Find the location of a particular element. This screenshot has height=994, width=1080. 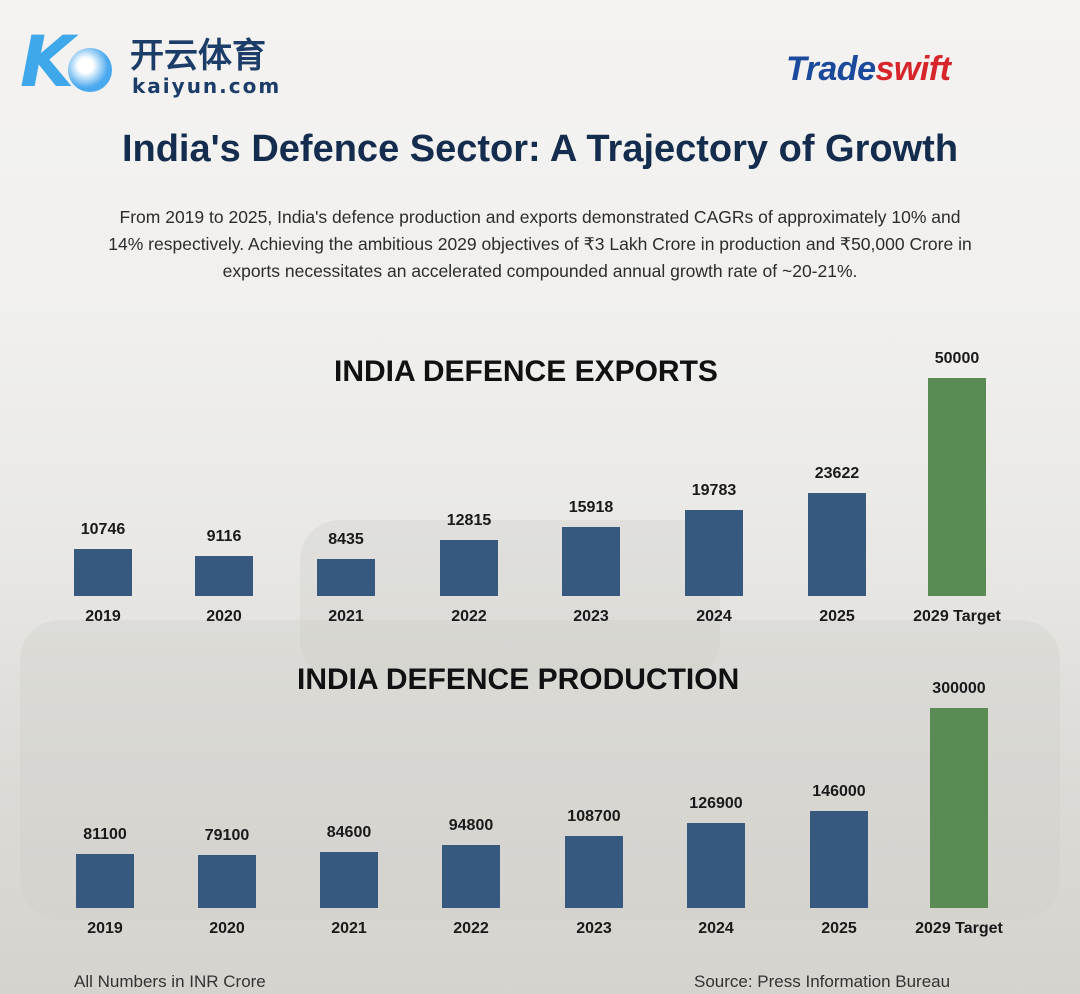

background-tank-turret is located at coordinates (510, 600).